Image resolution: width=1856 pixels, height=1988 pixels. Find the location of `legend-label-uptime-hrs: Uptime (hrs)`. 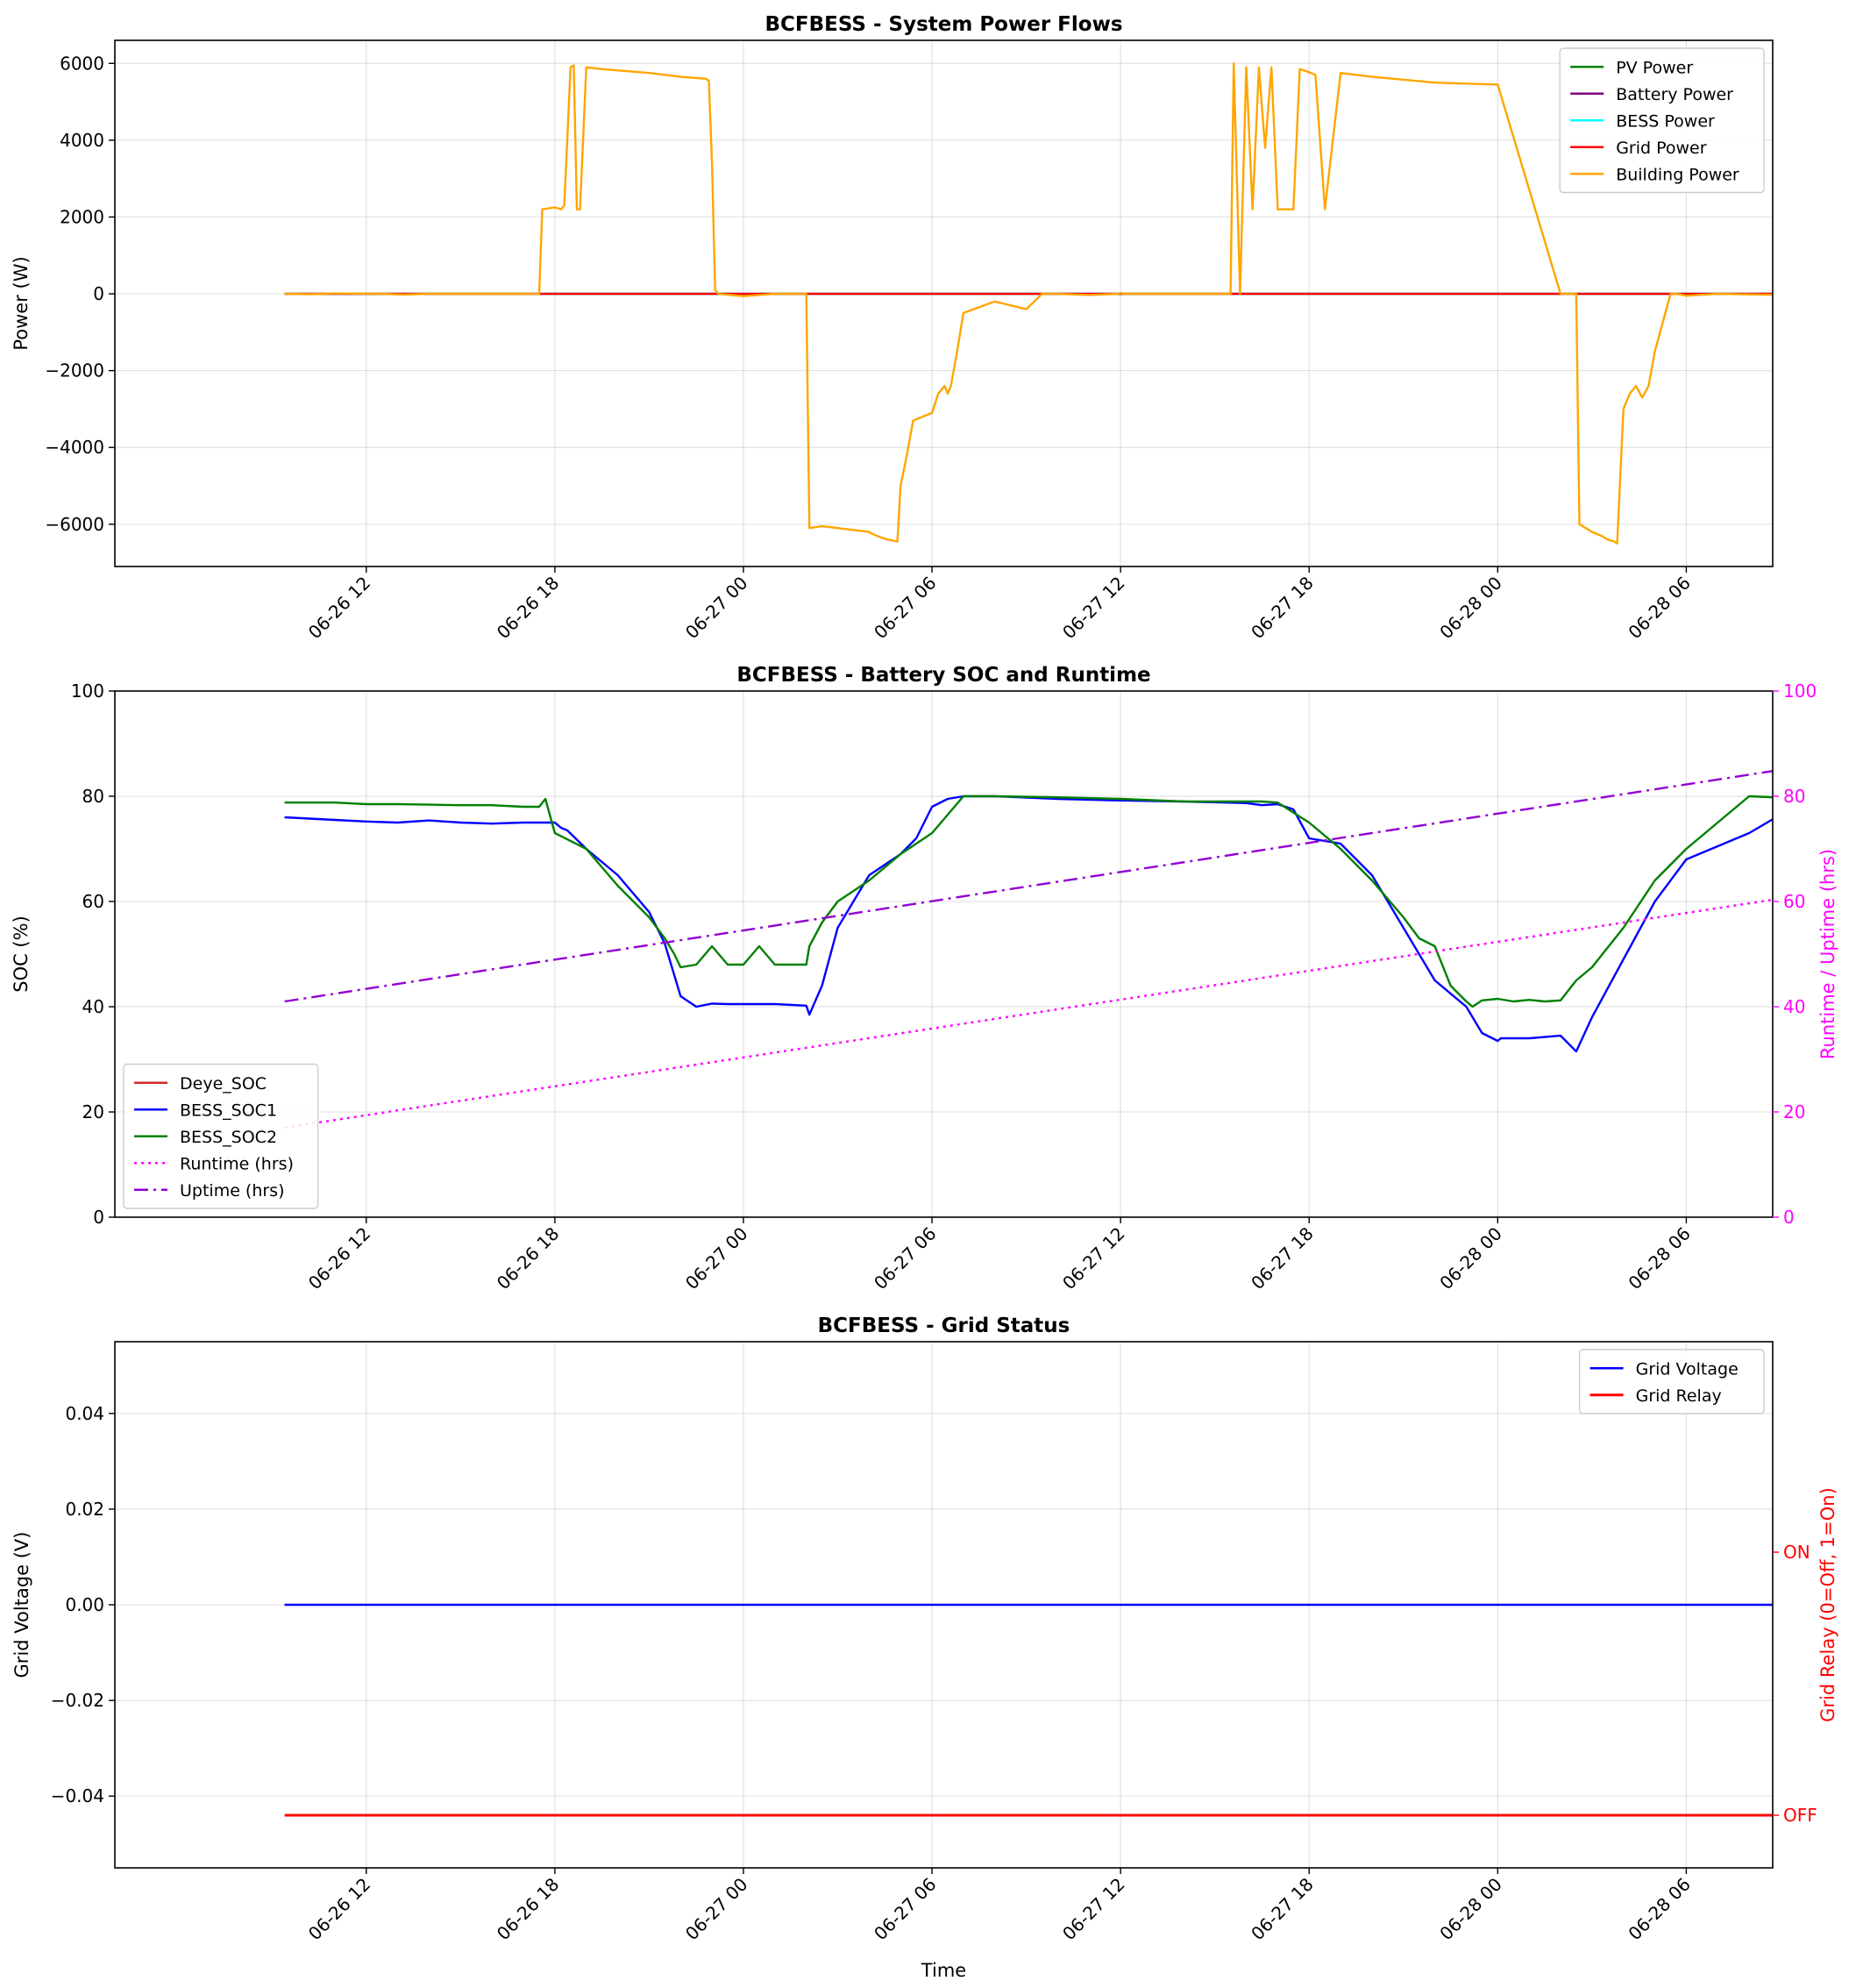

legend-label-uptime-hrs: Uptime (hrs) is located at coordinates (232, 1191).